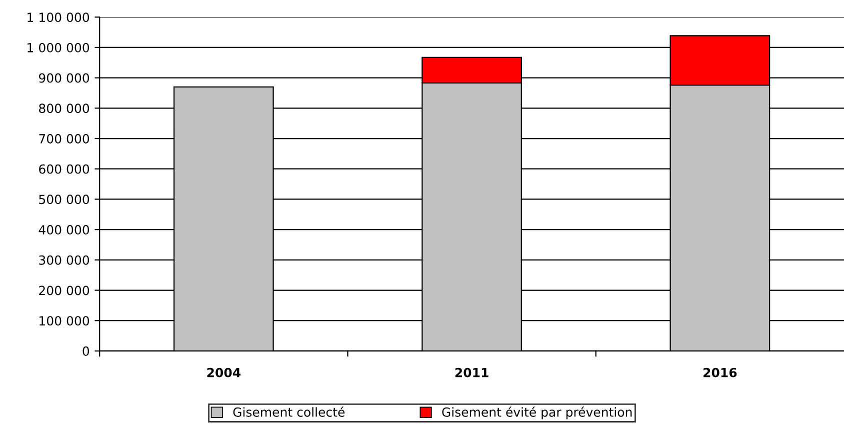 Image resolution: width=844 pixels, height=428 pixels. I want to click on x-tick-label: 2016, so click(720, 373).